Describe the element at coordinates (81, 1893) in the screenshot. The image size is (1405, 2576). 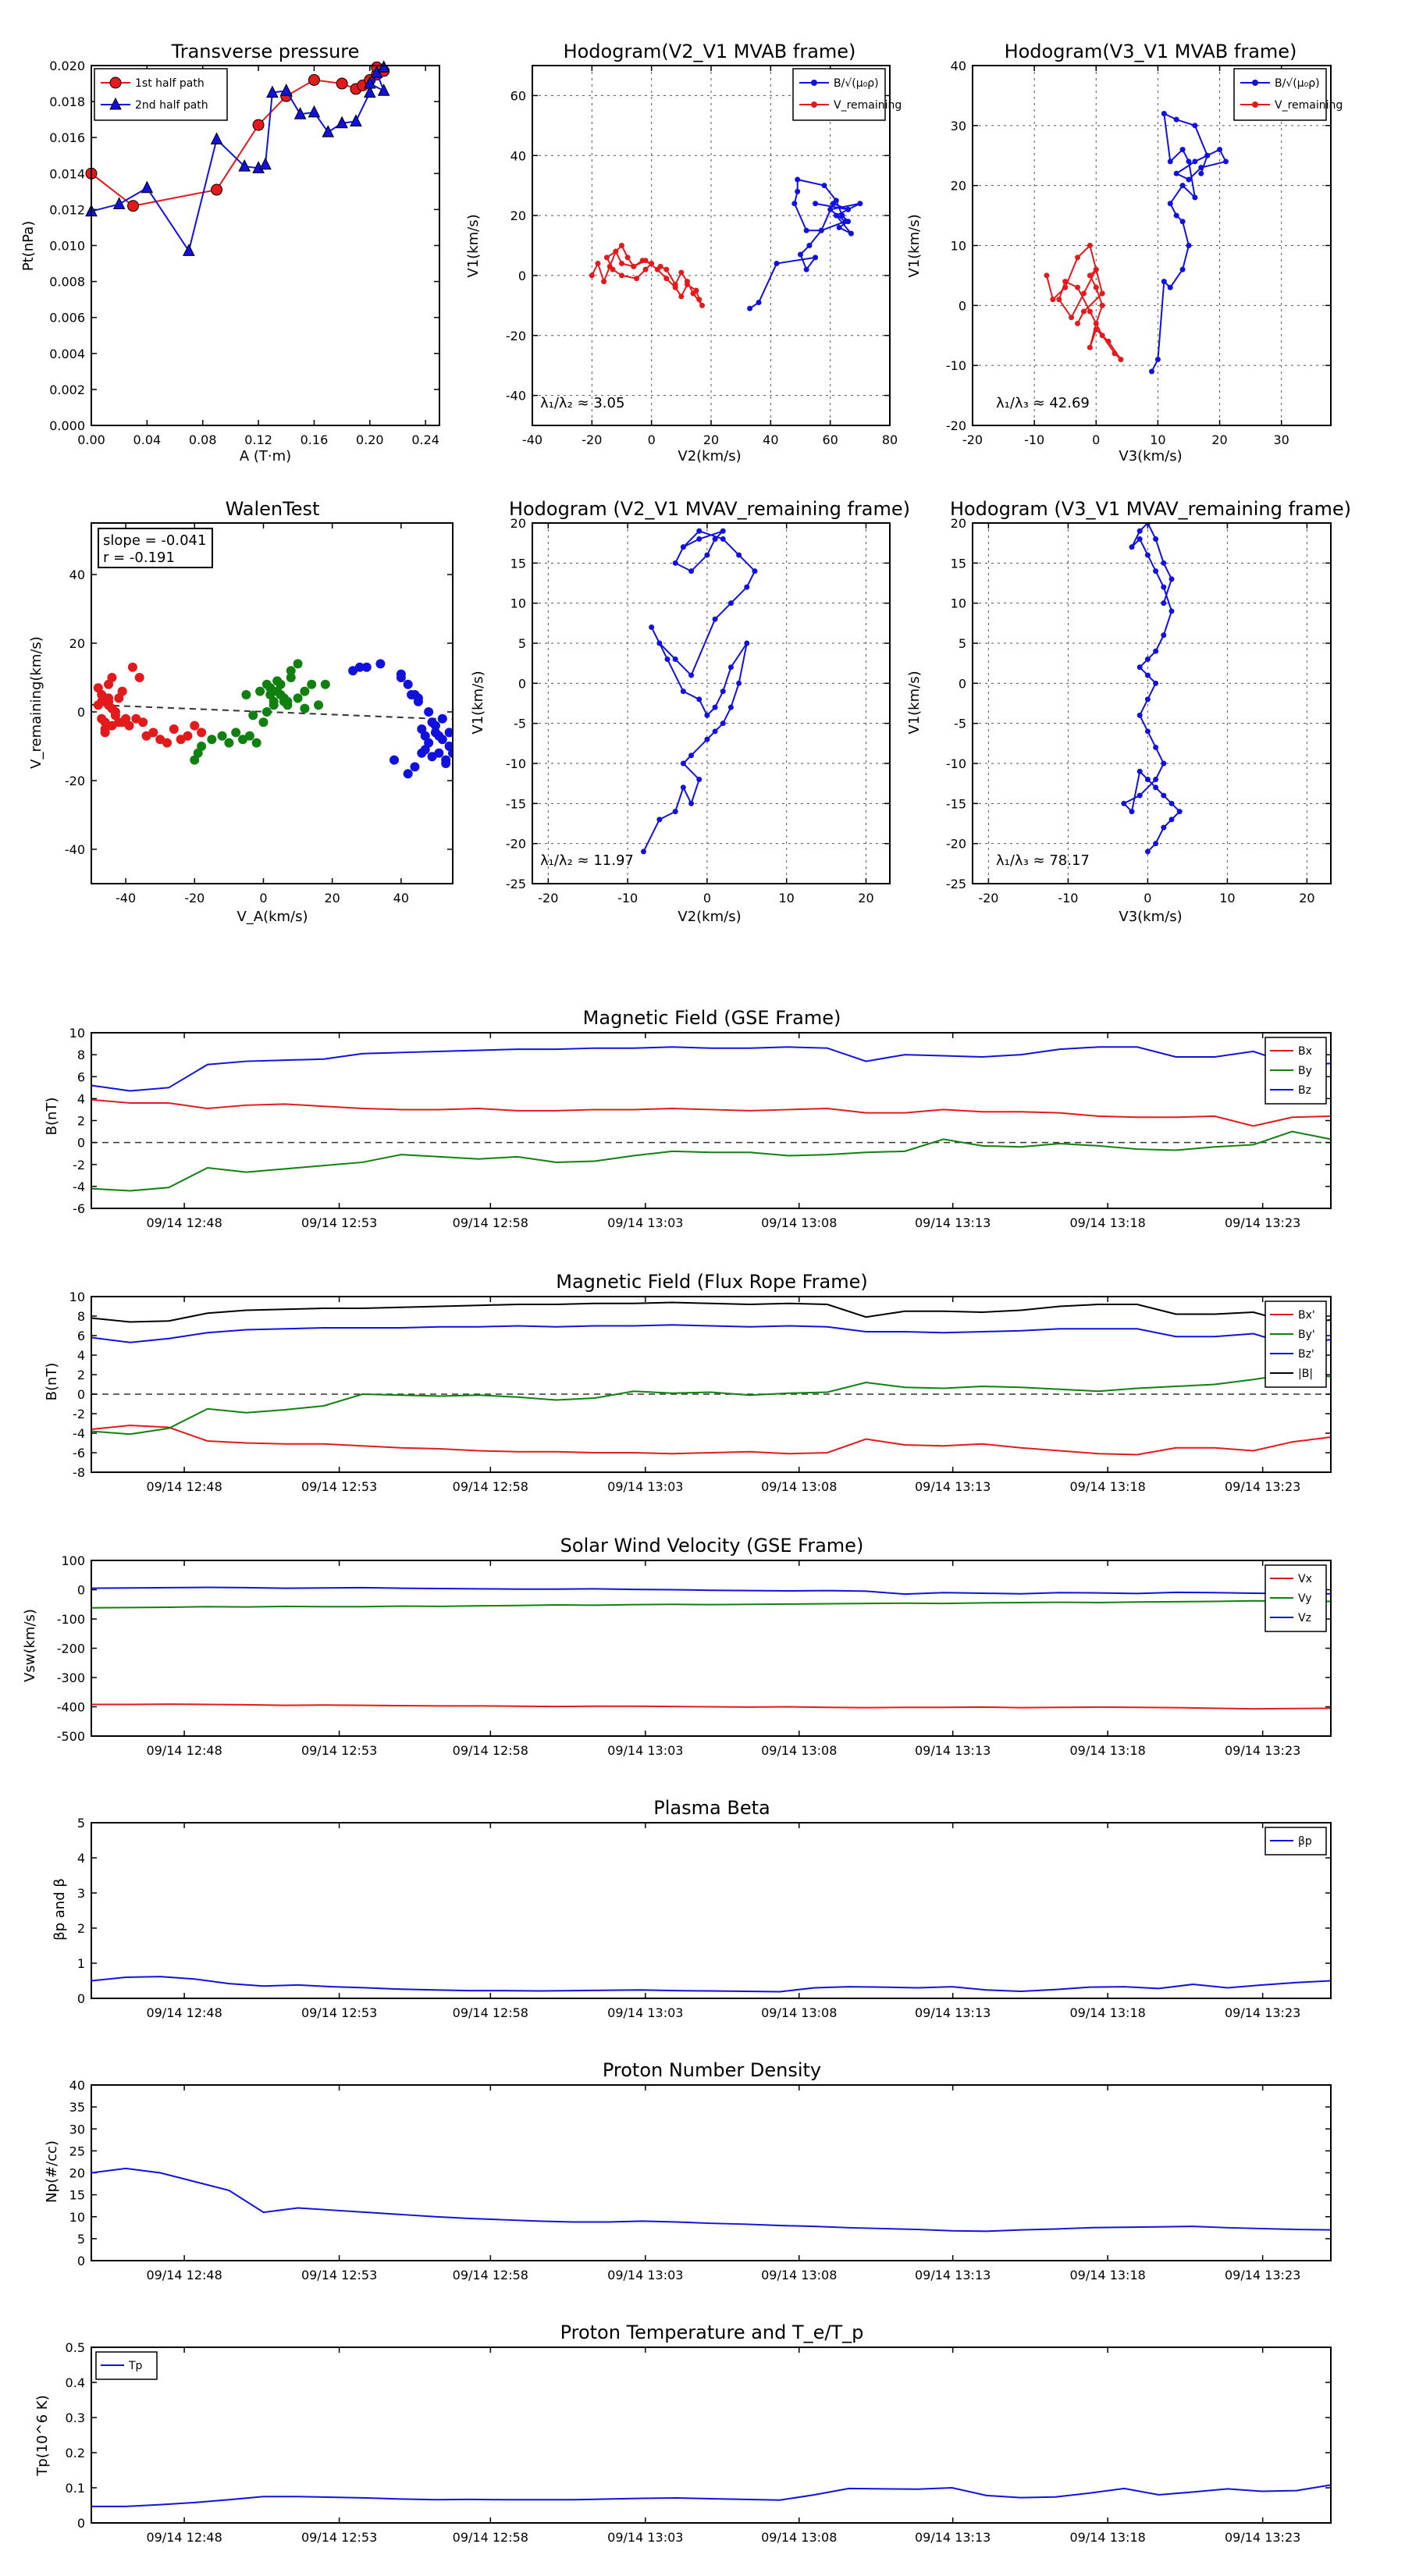
I see `y-tick-label-3: 3` at that location.